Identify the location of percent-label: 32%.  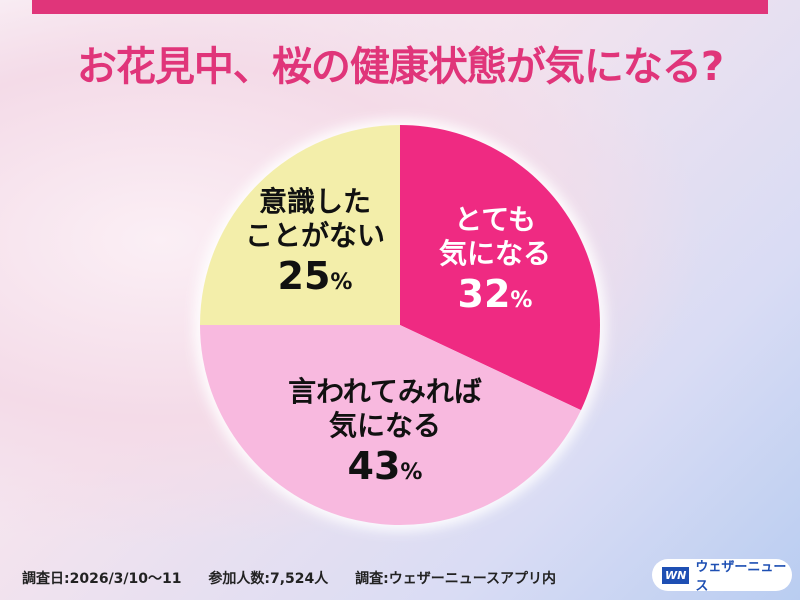
(495, 297).